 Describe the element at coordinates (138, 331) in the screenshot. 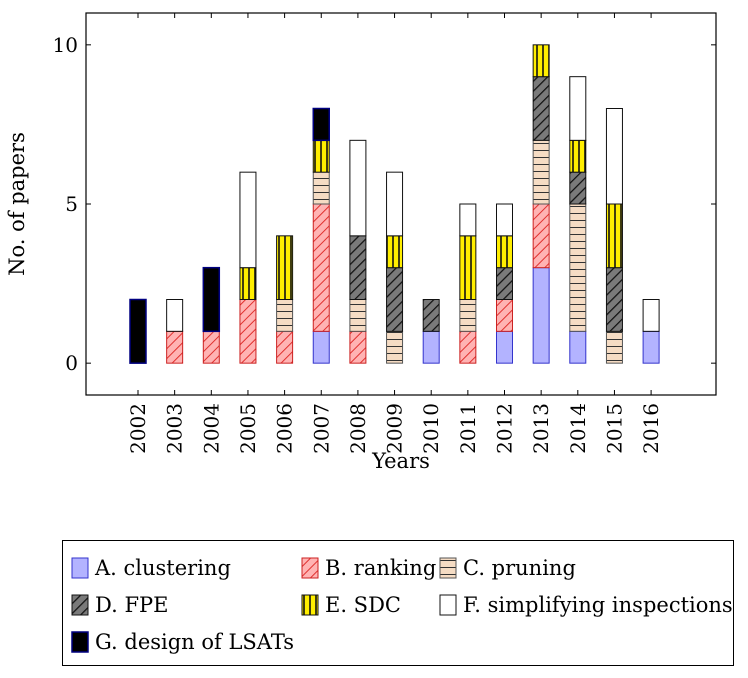

I see `bar-2002-g` at that location.